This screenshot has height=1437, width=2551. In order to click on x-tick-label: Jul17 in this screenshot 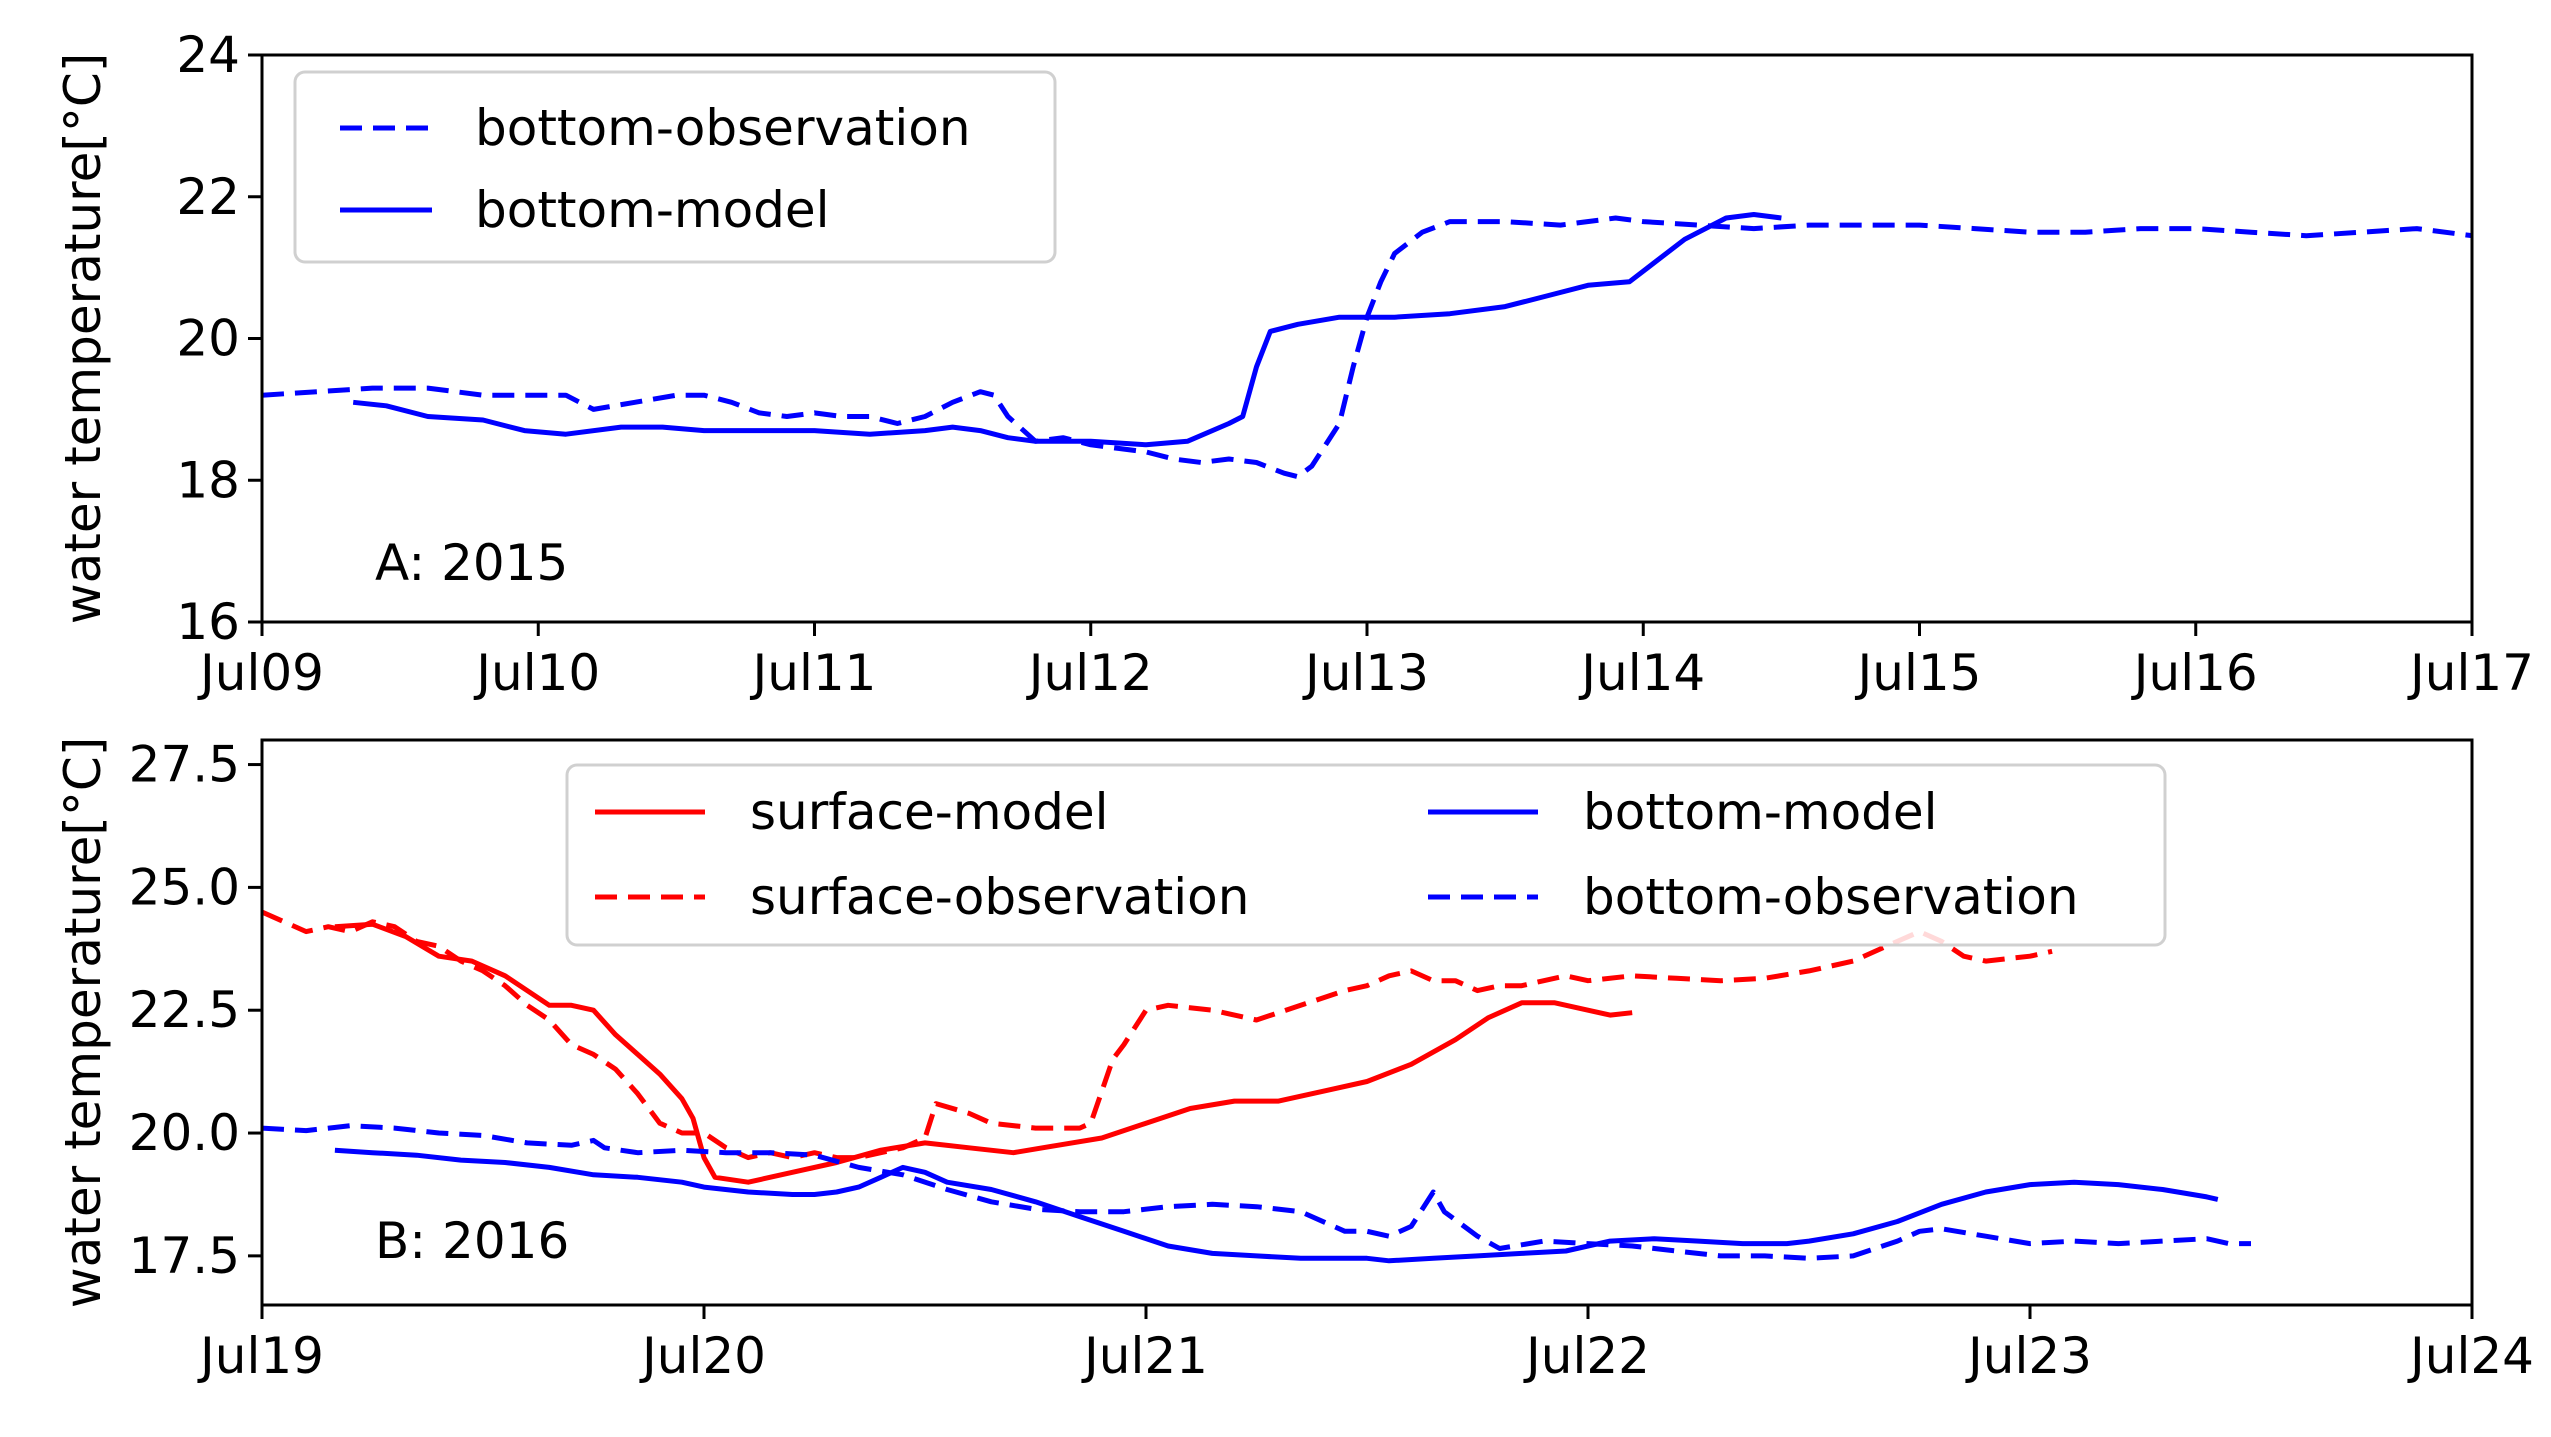, I will do `click(2470, 673)`.